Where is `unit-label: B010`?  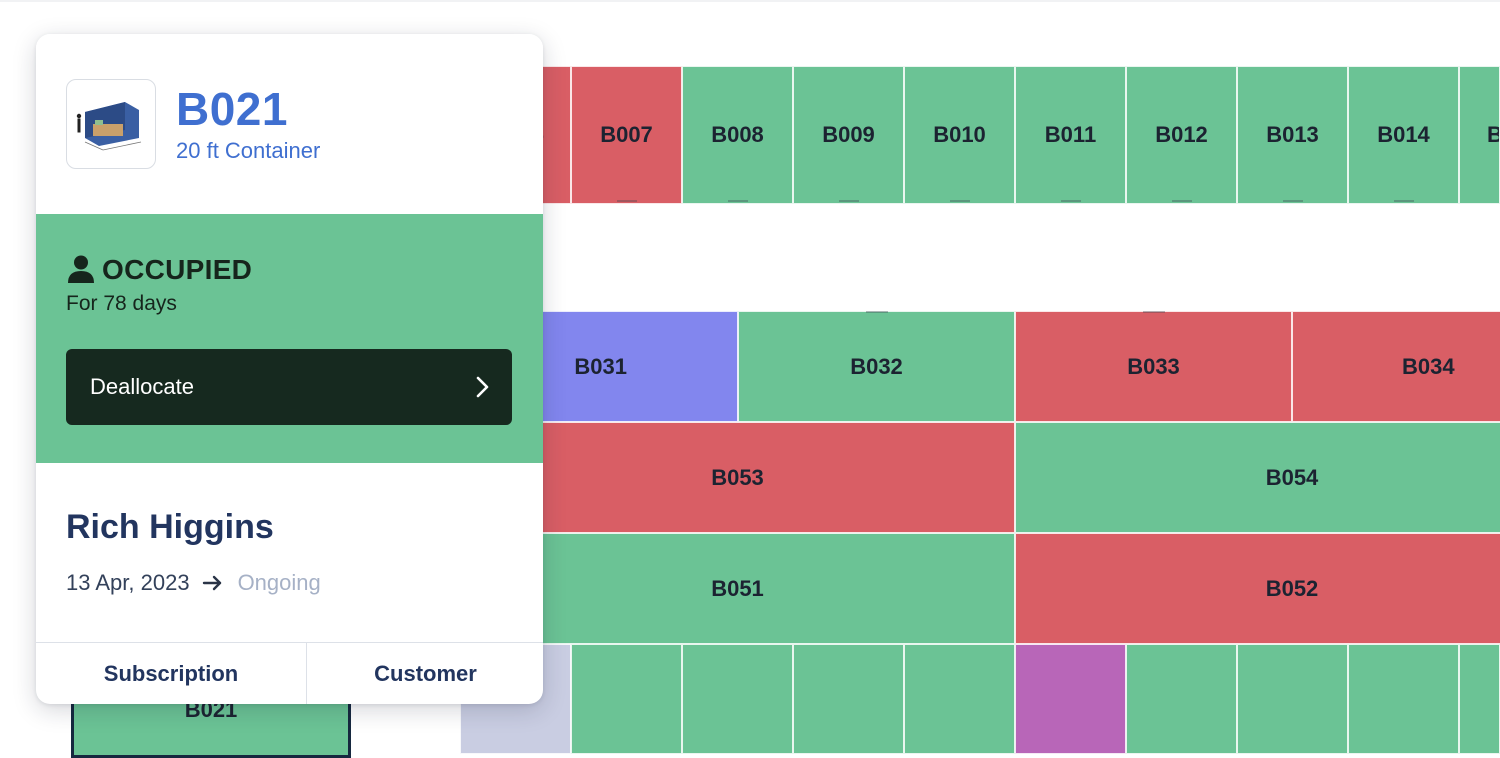
unit-label: B010 is located at coordinates (959, 134).